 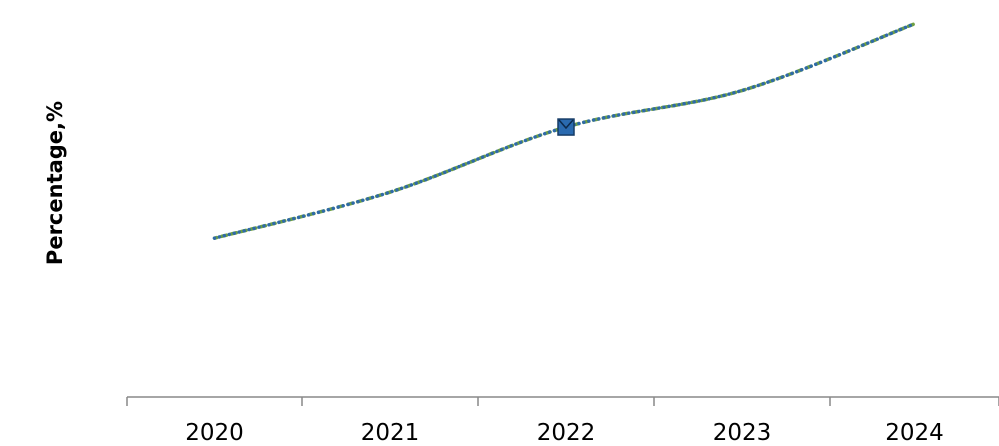 I want to click on x-tick-label: 2024, so click(x=914, y=433).